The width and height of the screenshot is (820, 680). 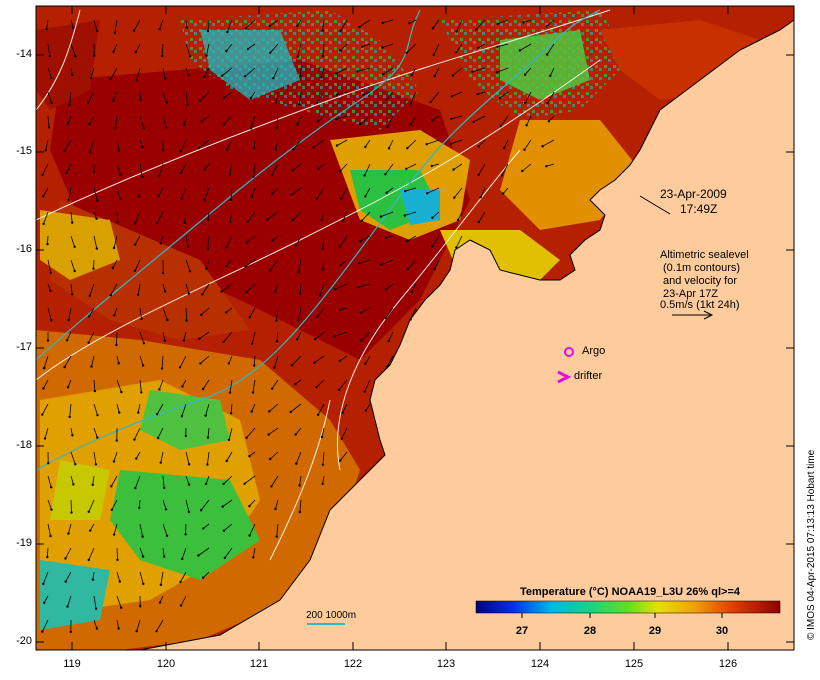 What do you see at coordinates (693, 194) in the screenshot?
I see `image-date: 23-Apr-2009` at bounding box center [693, 194].